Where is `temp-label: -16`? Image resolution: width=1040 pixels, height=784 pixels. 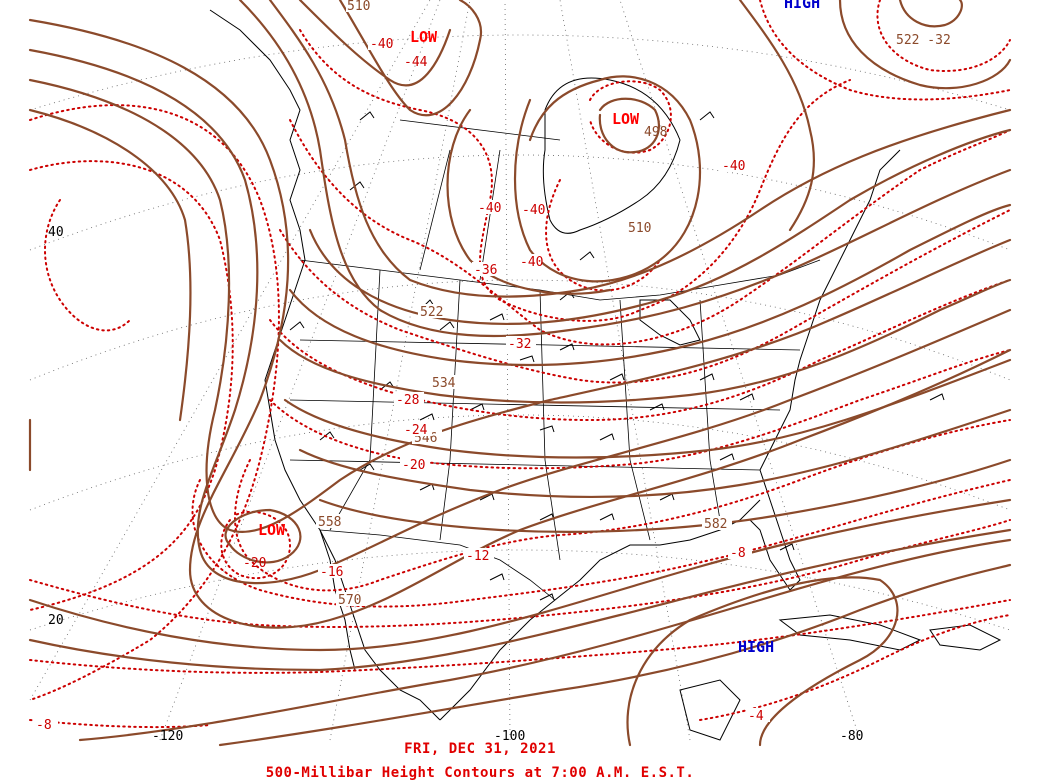
temp-label: -16 is located at coordinates (331, 572).